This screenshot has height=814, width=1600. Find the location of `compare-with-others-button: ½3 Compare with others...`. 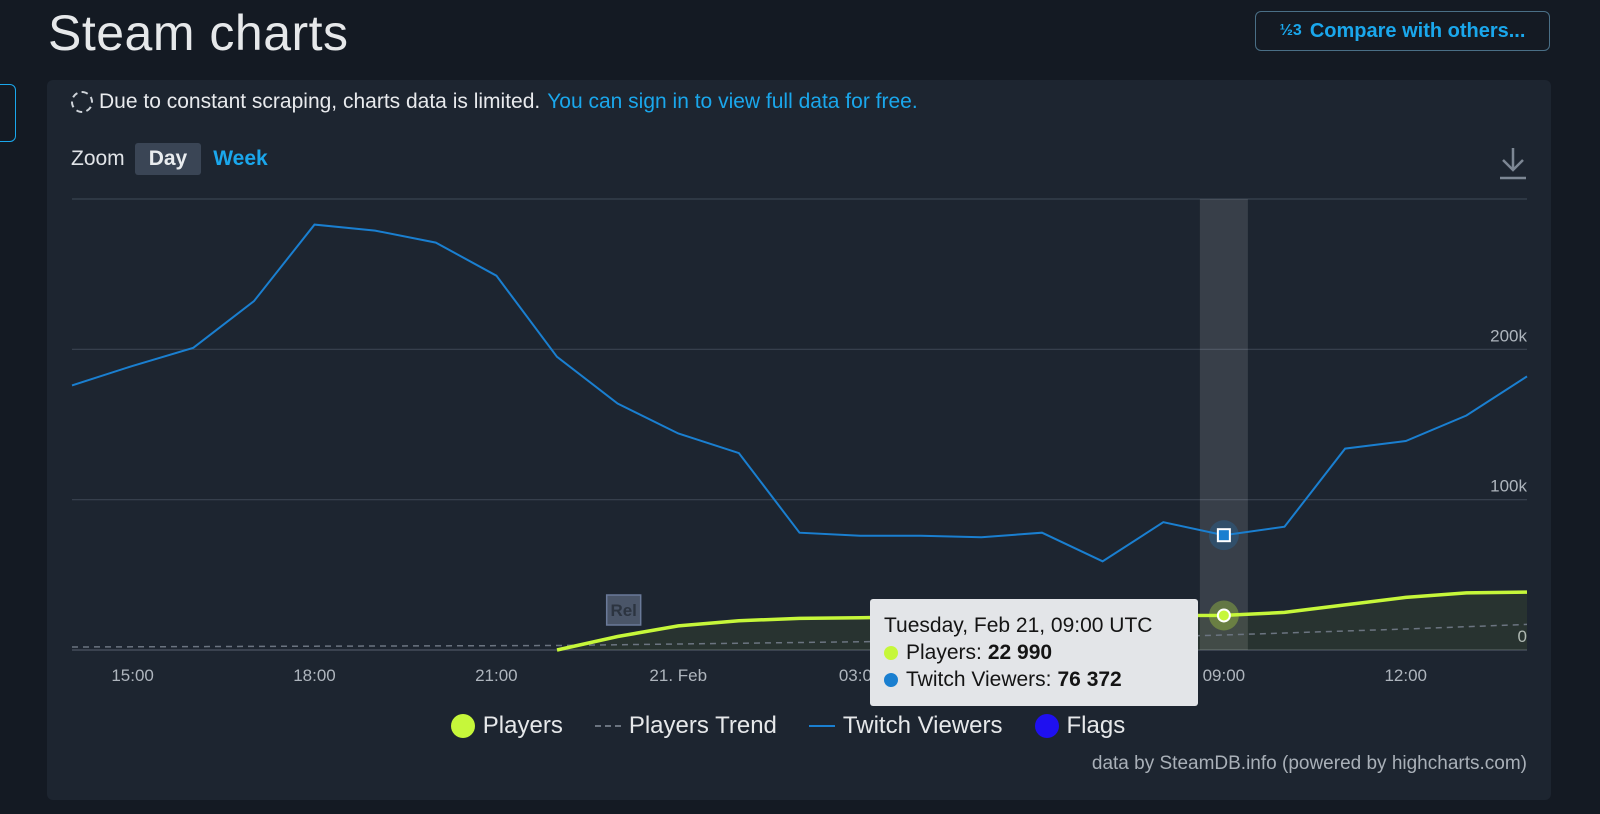

compare-with-others-button: ½3 Compare with others... is located at coordinates (1402, 31).